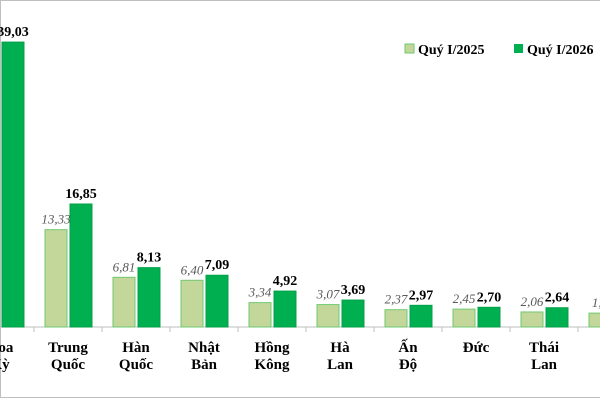 Image resolution: width=600 pixels, height=400 pixels. Describe the element at coordinates (204, 365) in the screenshot. I see `category-label: Bản` at that location.